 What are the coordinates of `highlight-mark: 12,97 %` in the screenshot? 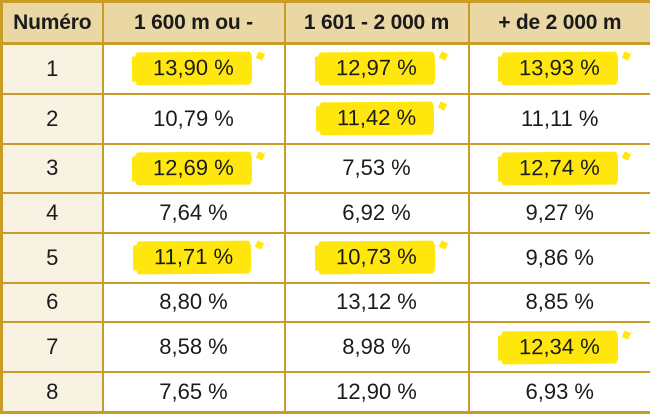 It's located at (376, 69).